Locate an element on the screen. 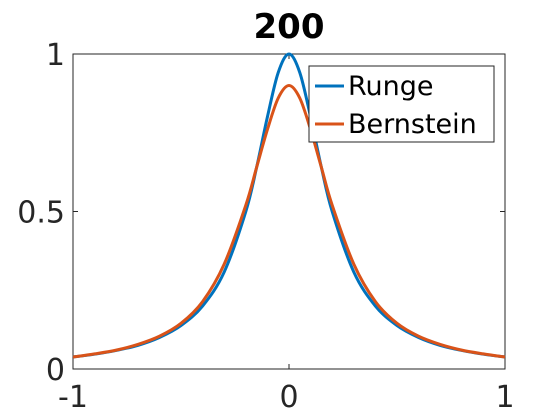 The width and height of the screenshot is (560, 420). y-tick-label: 0 is located at coordinates (55, 370).